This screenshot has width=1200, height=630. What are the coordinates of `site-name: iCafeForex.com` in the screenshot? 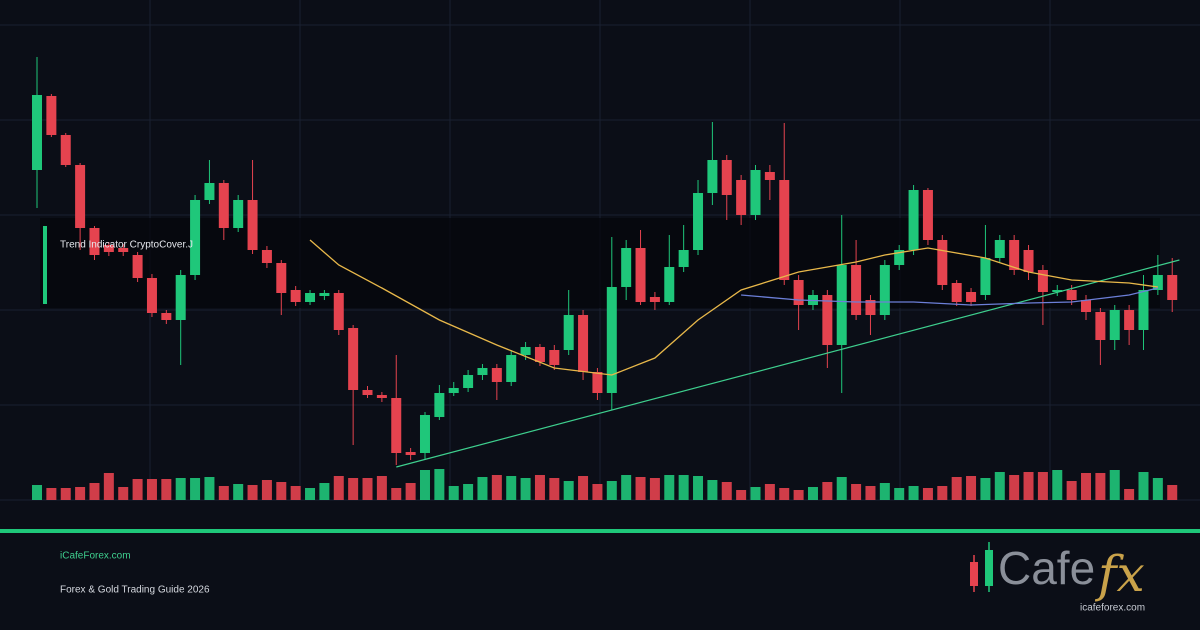 It's located at (95, 556).